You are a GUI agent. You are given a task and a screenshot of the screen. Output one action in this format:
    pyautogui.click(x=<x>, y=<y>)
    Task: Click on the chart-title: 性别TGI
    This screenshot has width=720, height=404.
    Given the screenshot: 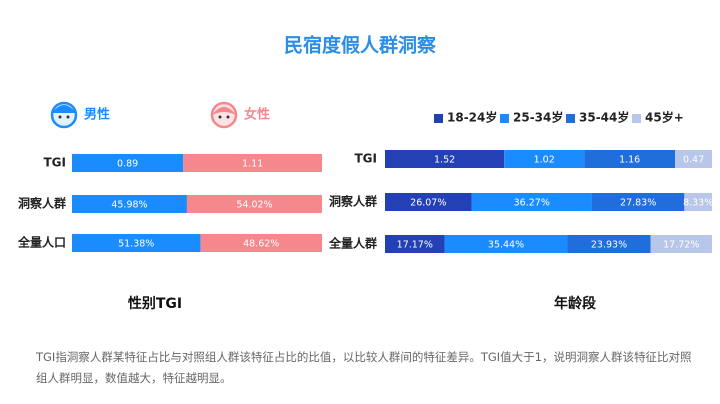 What is the action you would take?
    pyautogui.click(x=155, y=303)
    